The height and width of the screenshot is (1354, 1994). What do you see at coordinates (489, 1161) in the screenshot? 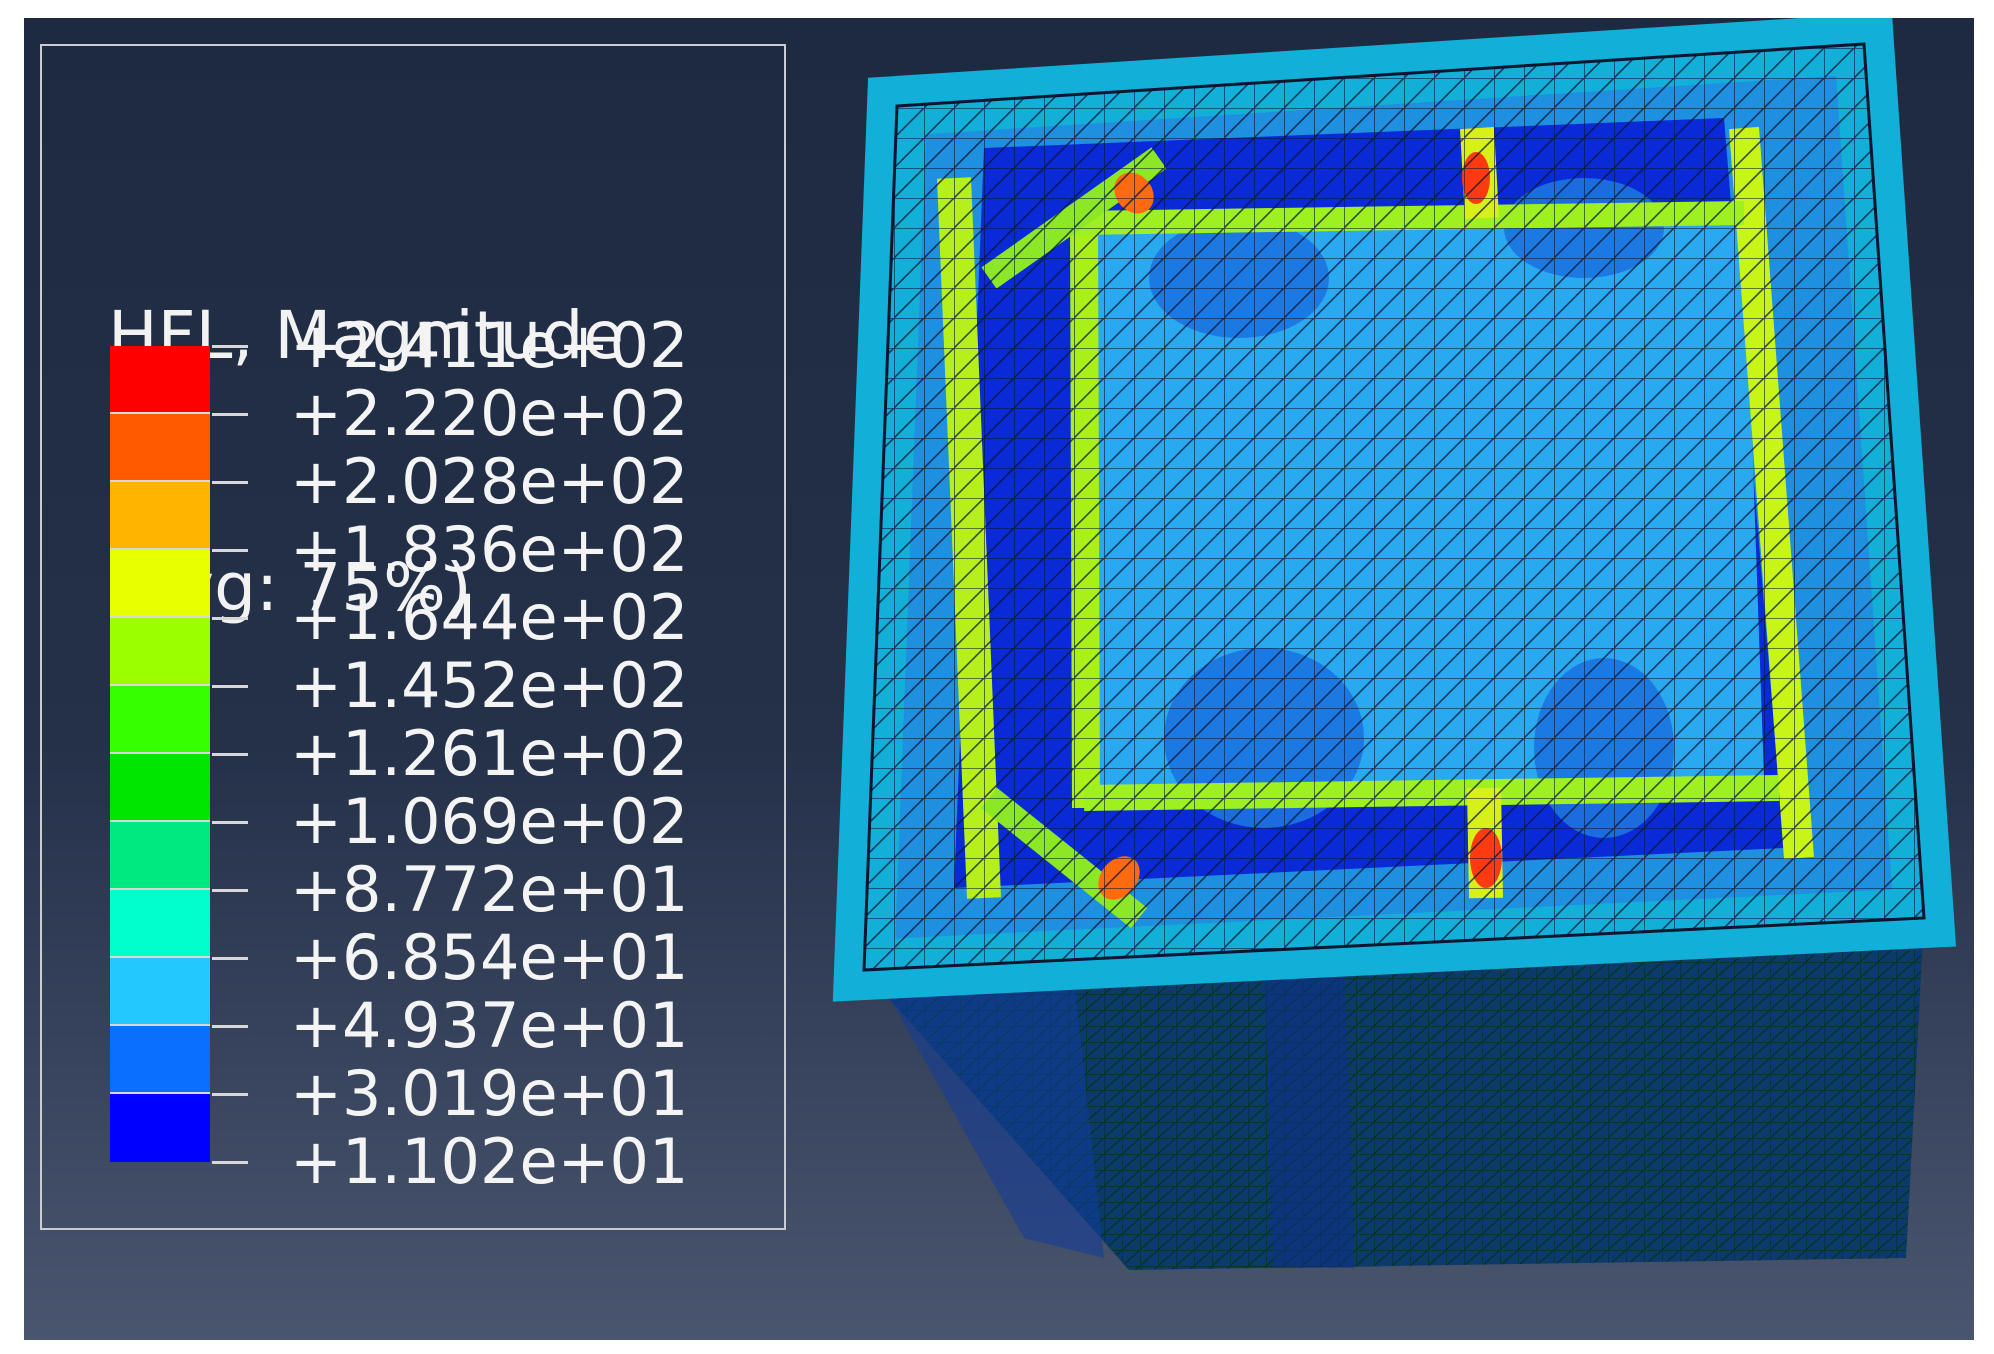
I see `legend-tick-label: +1.102e+01` at bounding box center [489, 1161].